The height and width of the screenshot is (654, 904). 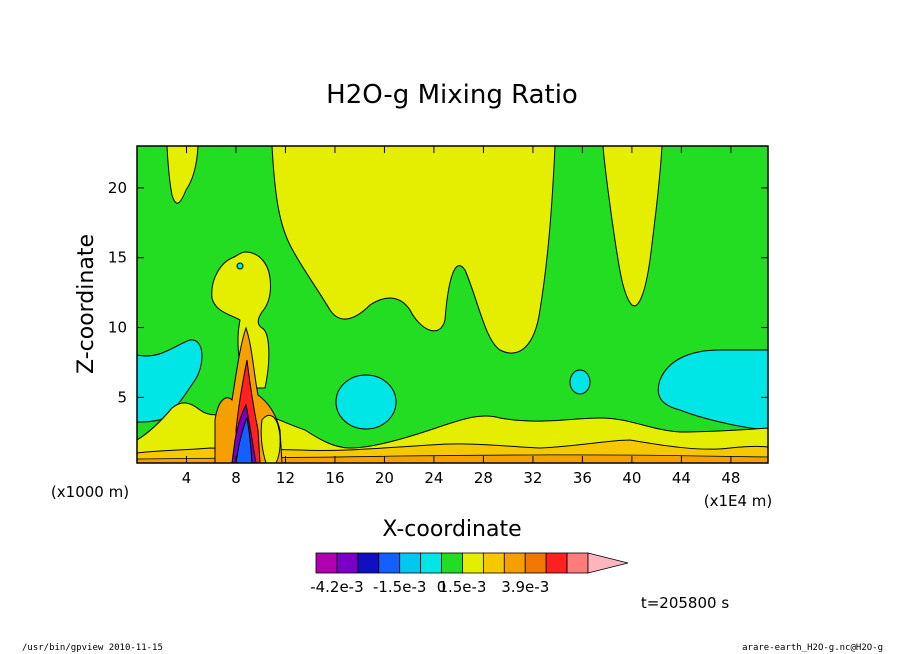 What do you see at coordinates (713, 390) in the screenshot?
I see `field-region-cyan-right` at bounding box center [713, 390].